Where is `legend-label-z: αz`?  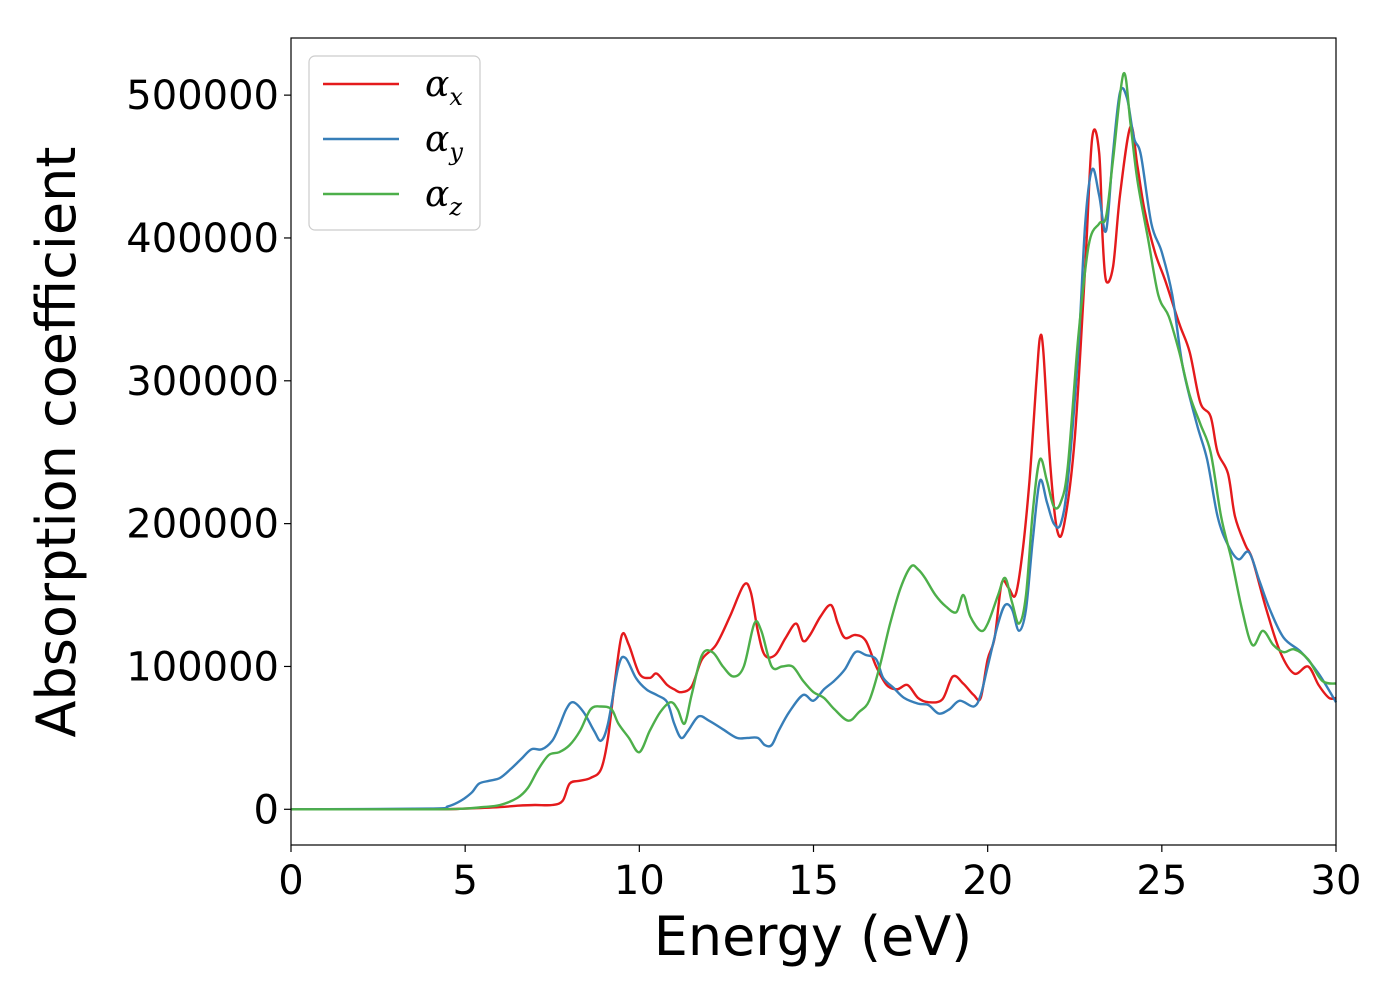 legend-label-z: αz is located at coordinates (443, 197).